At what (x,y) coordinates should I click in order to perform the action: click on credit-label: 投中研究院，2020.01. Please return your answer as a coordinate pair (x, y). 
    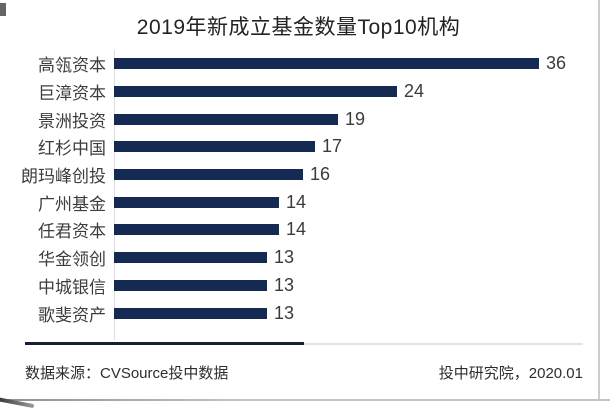
    Looking at the image, I should click on (510, 373).